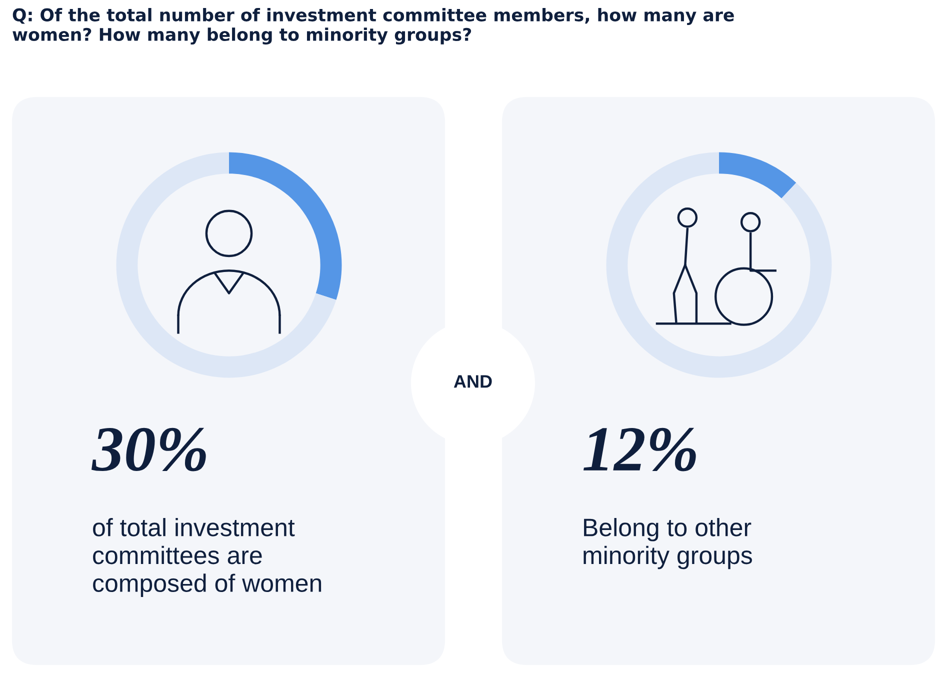 The image size is (943, 673). Describe the element at coordinates (207, 557) in the screenshot. I see `text: of total investment committees are composed of women` at that location.